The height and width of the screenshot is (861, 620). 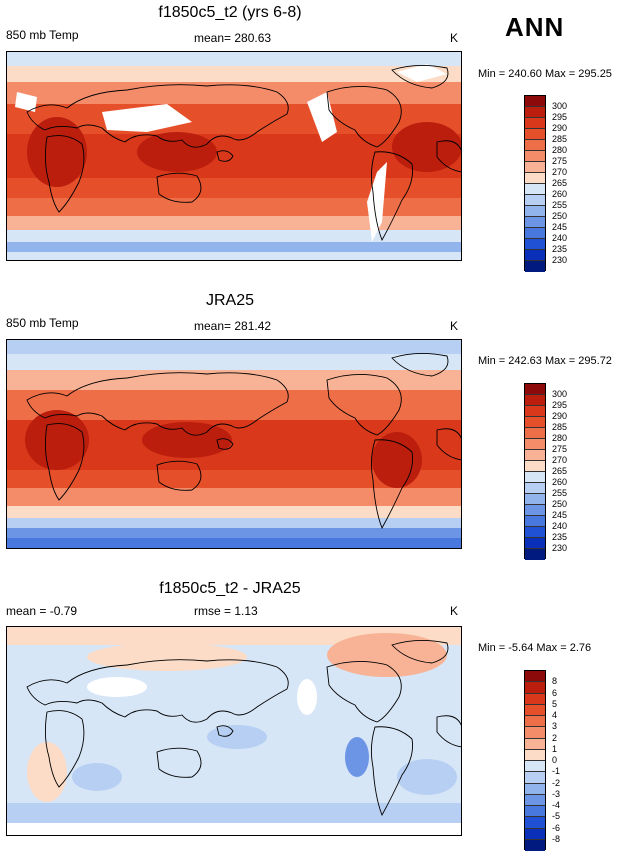 I want to click on panel-3-colorbar, so click(x=535, y=760).